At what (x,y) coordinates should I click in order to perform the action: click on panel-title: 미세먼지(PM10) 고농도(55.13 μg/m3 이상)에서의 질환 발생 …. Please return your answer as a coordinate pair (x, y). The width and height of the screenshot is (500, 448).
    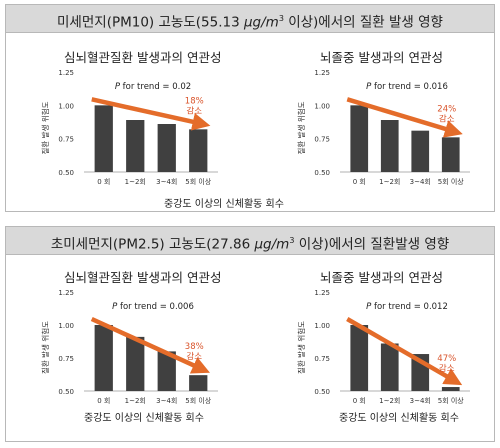
    Looking at the image, I should click on (250, 19).